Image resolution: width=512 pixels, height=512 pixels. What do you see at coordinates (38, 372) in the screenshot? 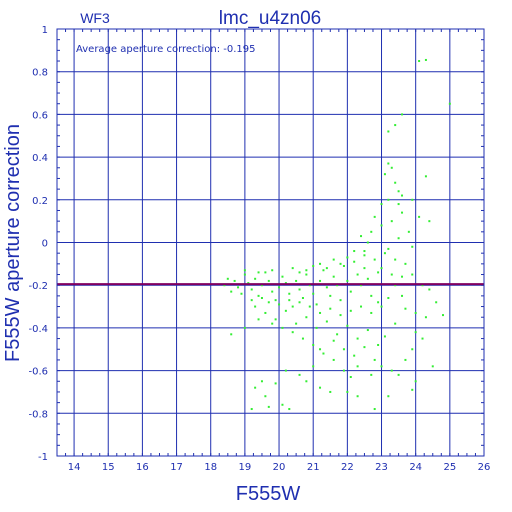
I see `y-tick-label: -0.6` at bounding box center [38, 372].